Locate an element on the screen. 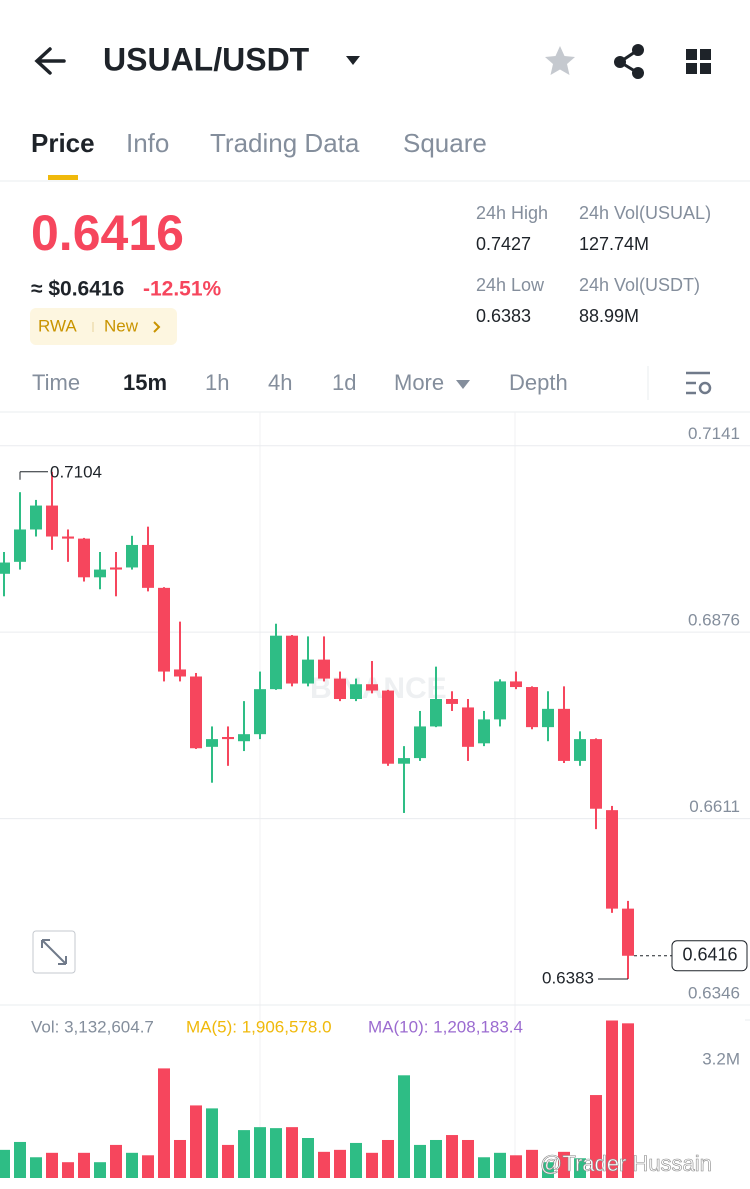  interval: 4h is located at coordinates (280, 382).